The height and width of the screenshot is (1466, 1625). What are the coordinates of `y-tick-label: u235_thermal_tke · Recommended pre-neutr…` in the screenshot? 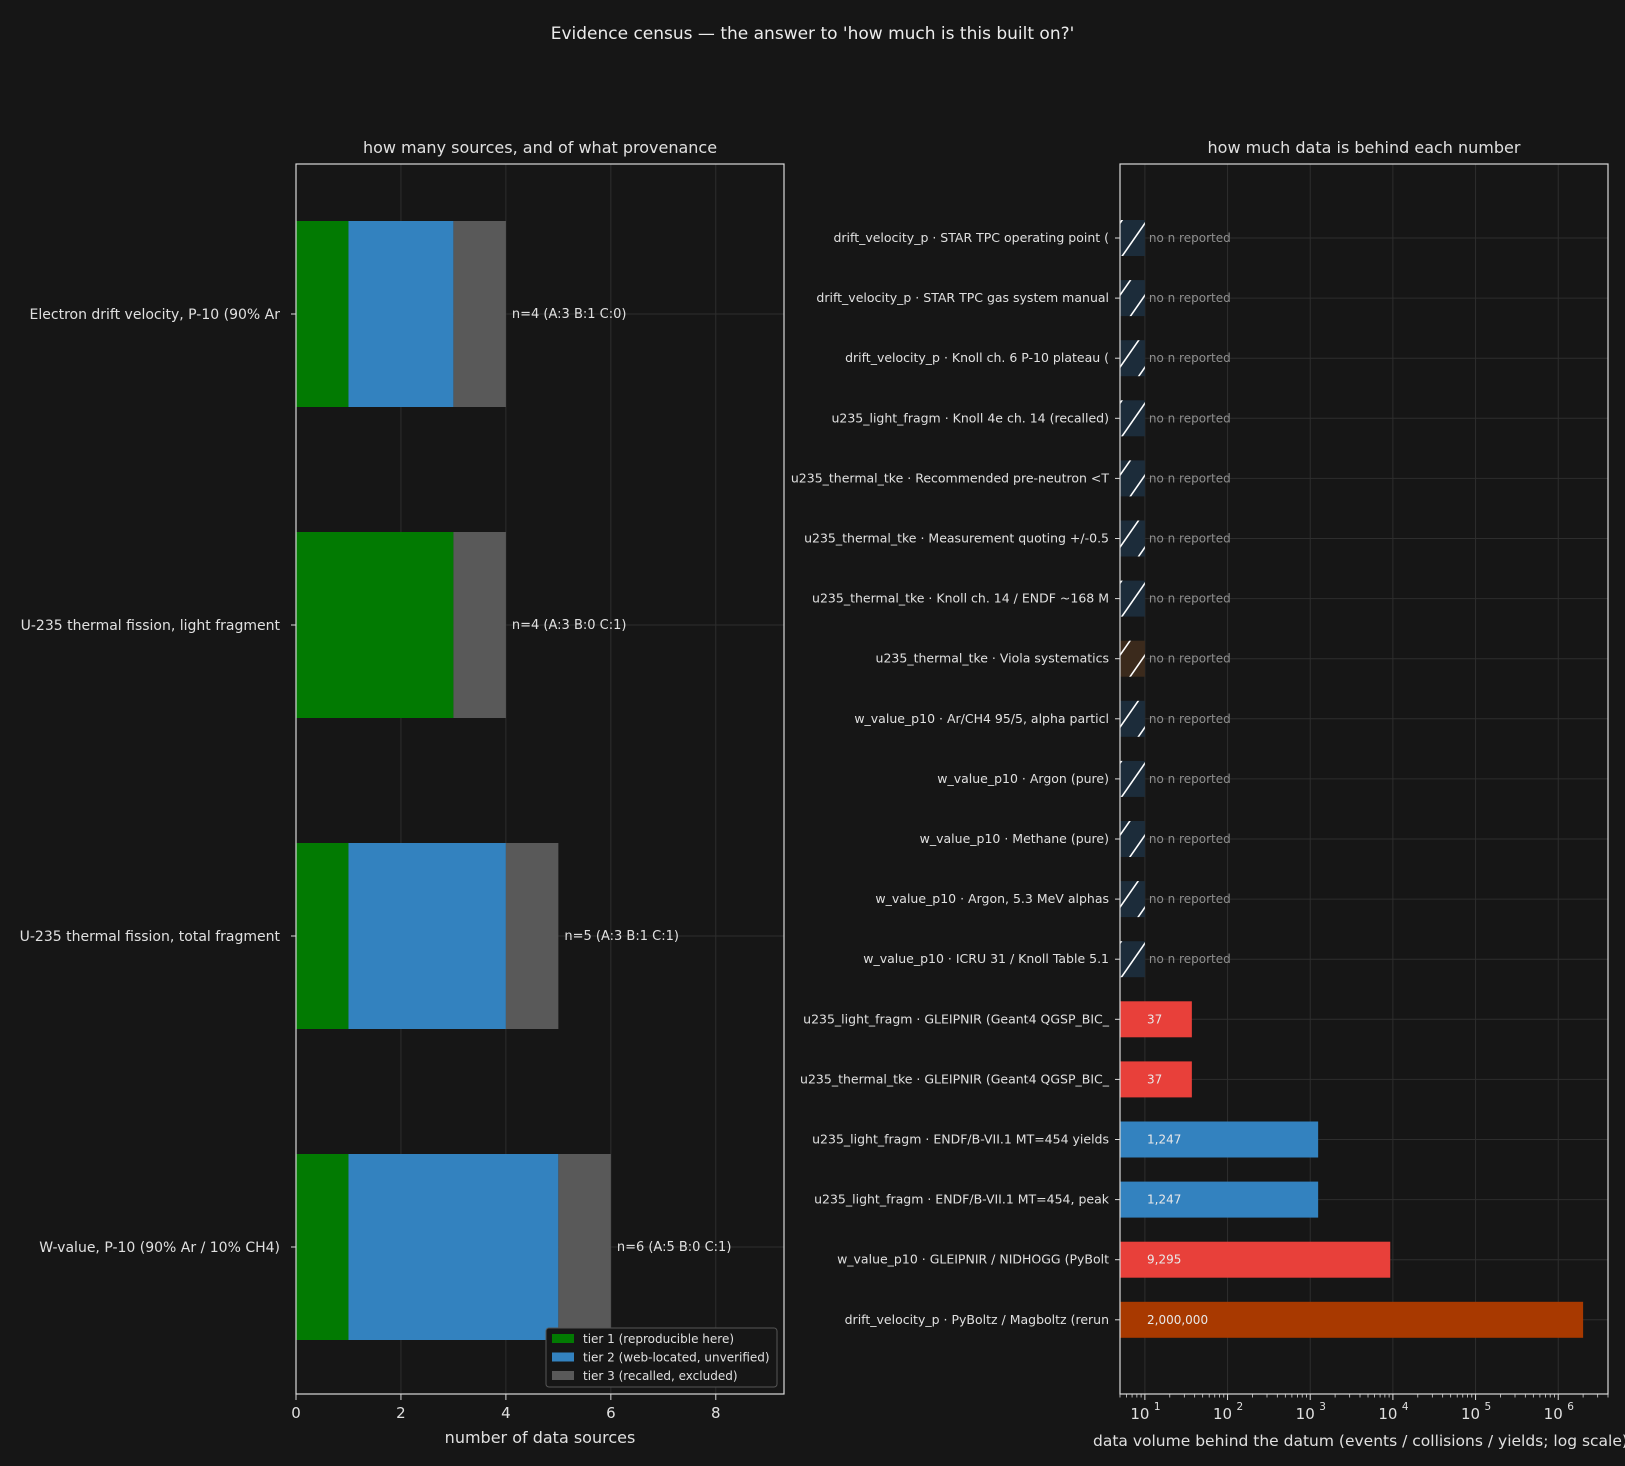 It's located at (950, 477).